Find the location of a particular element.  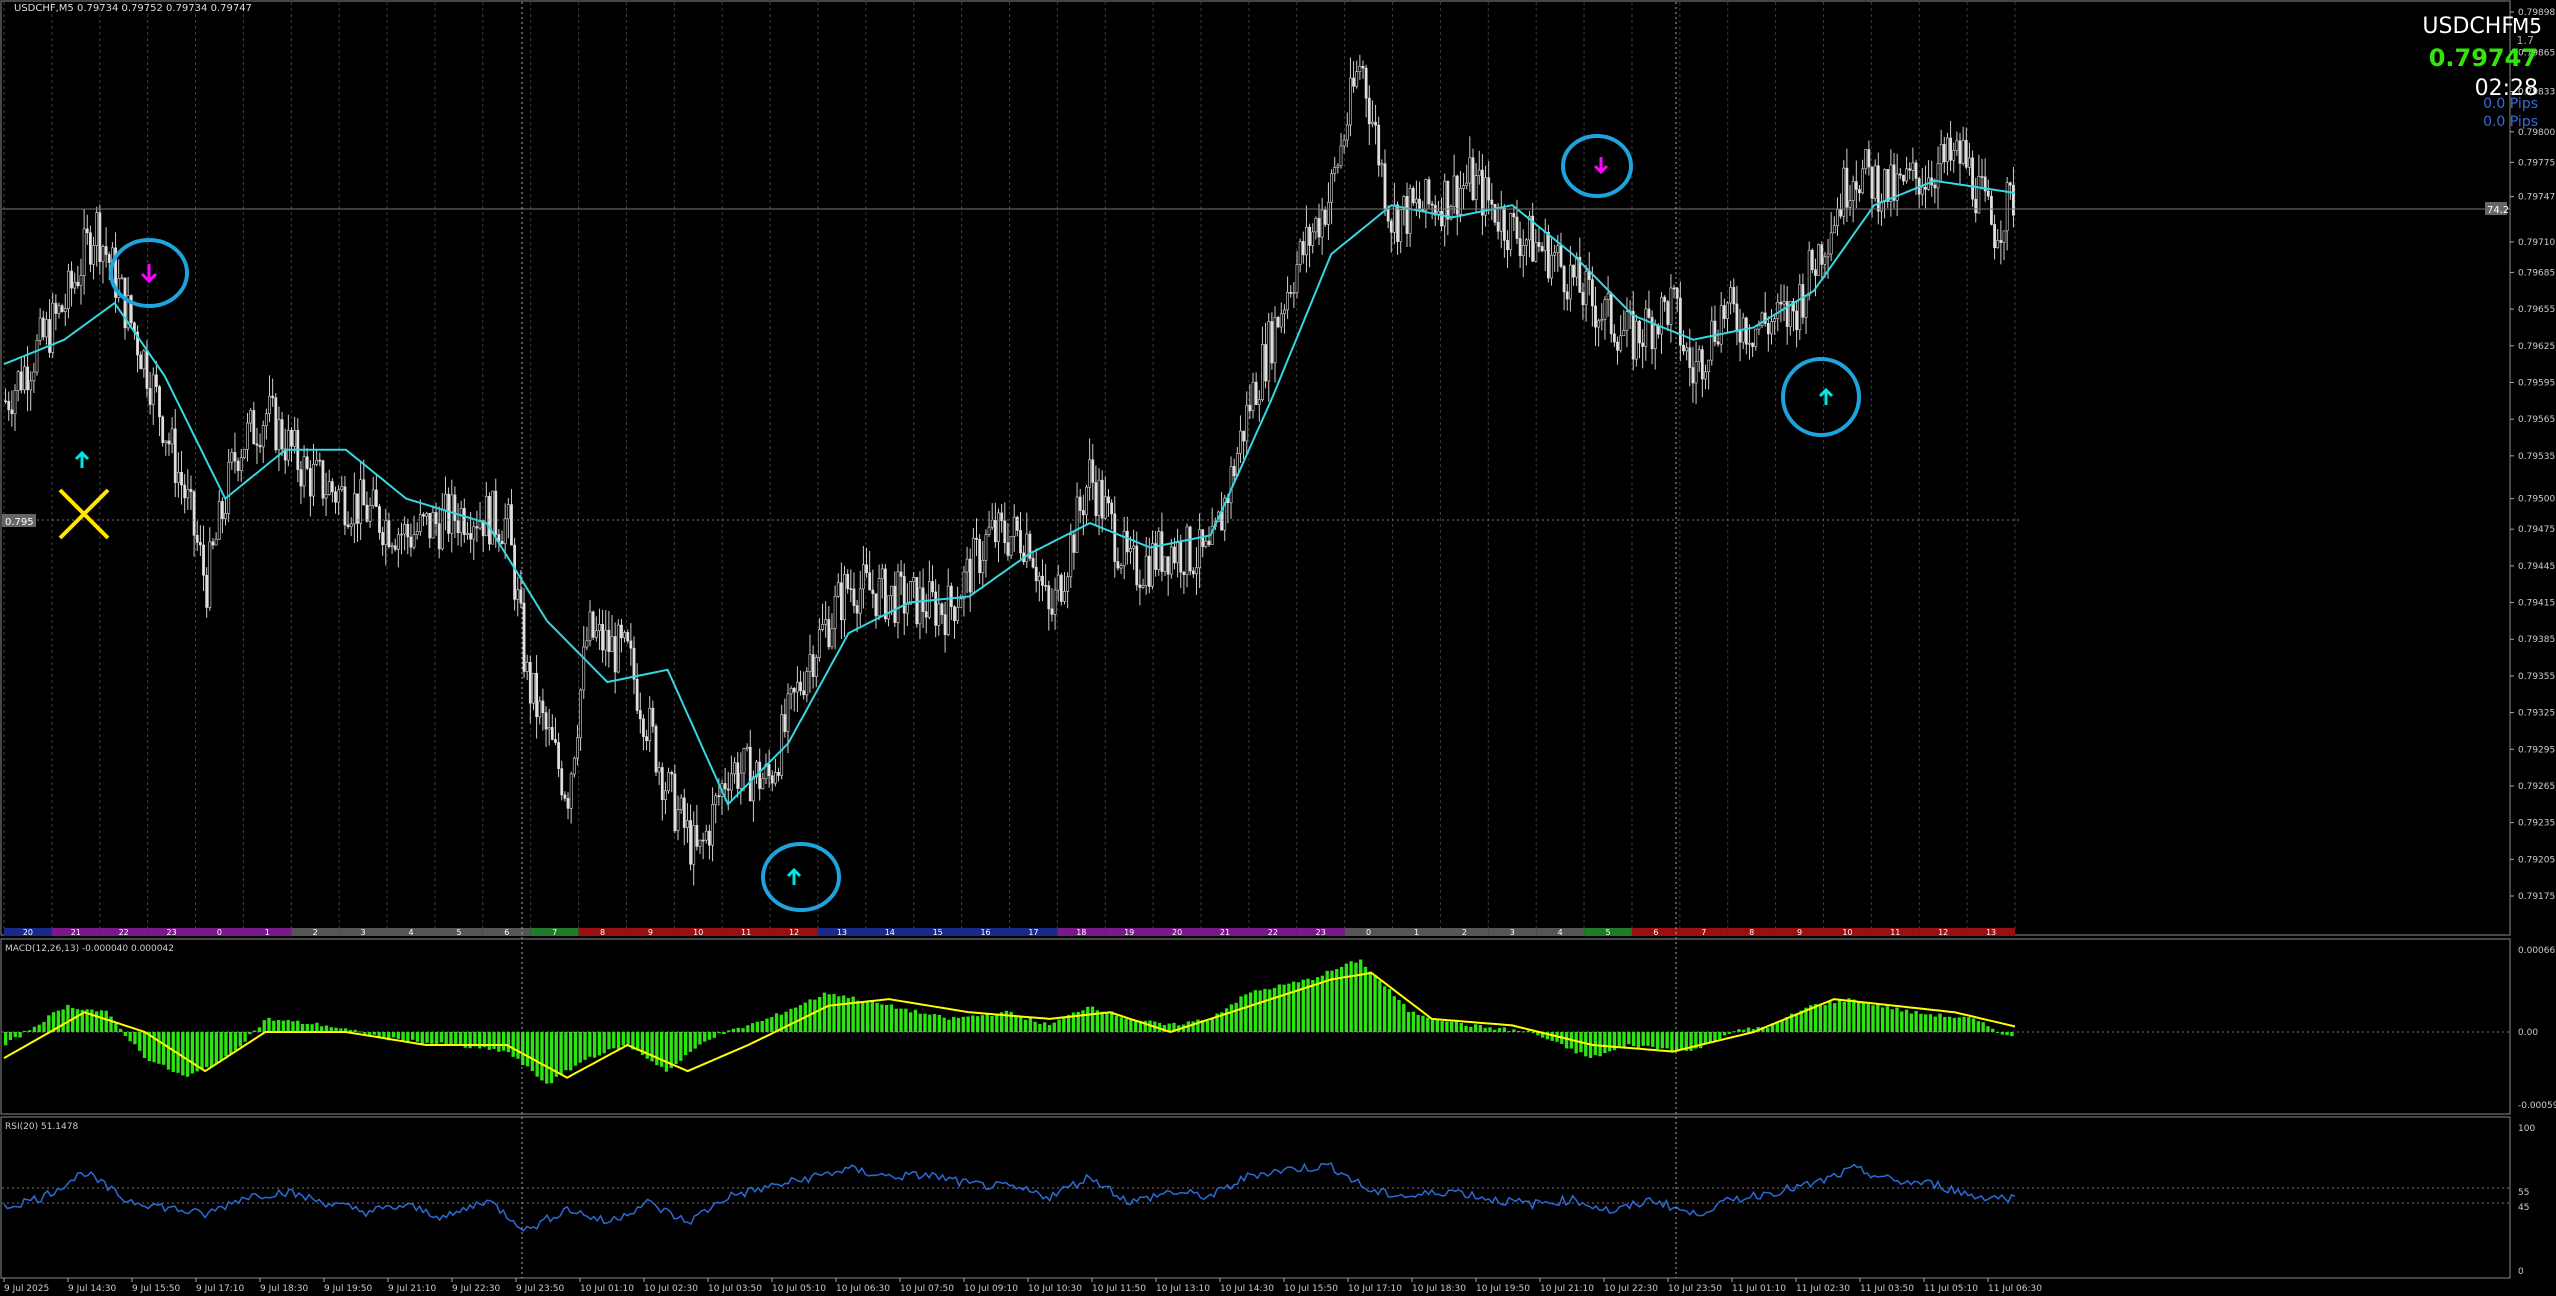

time-axis-label: 10 Jul 15:50 is located at coordinates (1311, 1289).